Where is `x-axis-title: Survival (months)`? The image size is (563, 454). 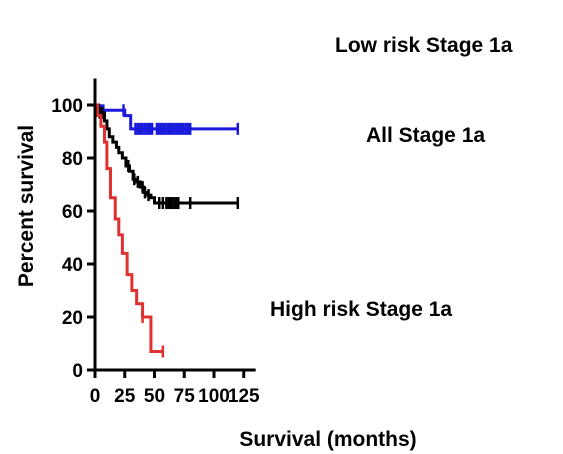 x-axis-title: Survival (months) is located at coordinates (327, 439).